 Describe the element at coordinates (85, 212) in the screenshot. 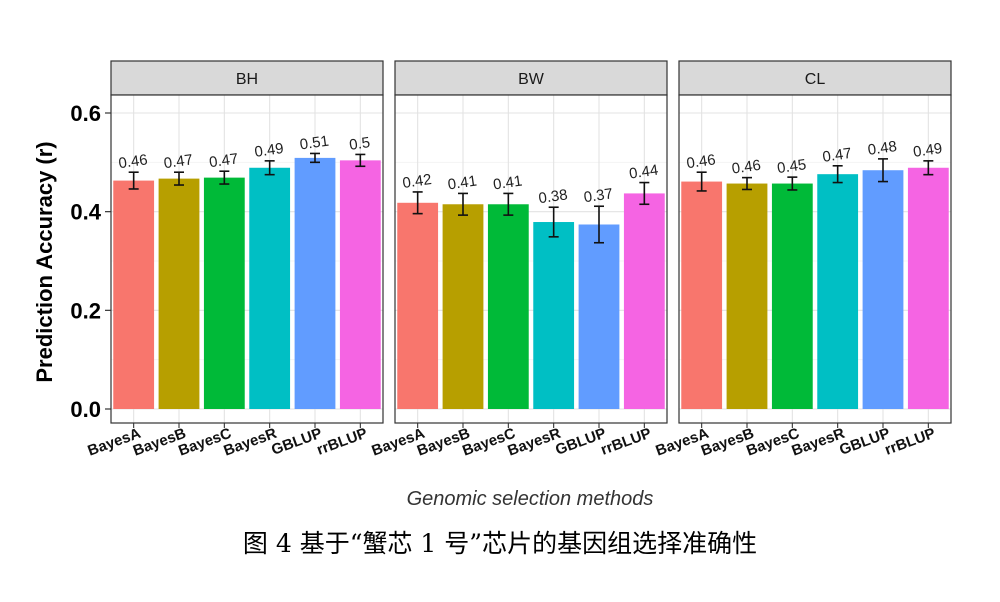

I see `y-tick-label: 0.4` at that location.